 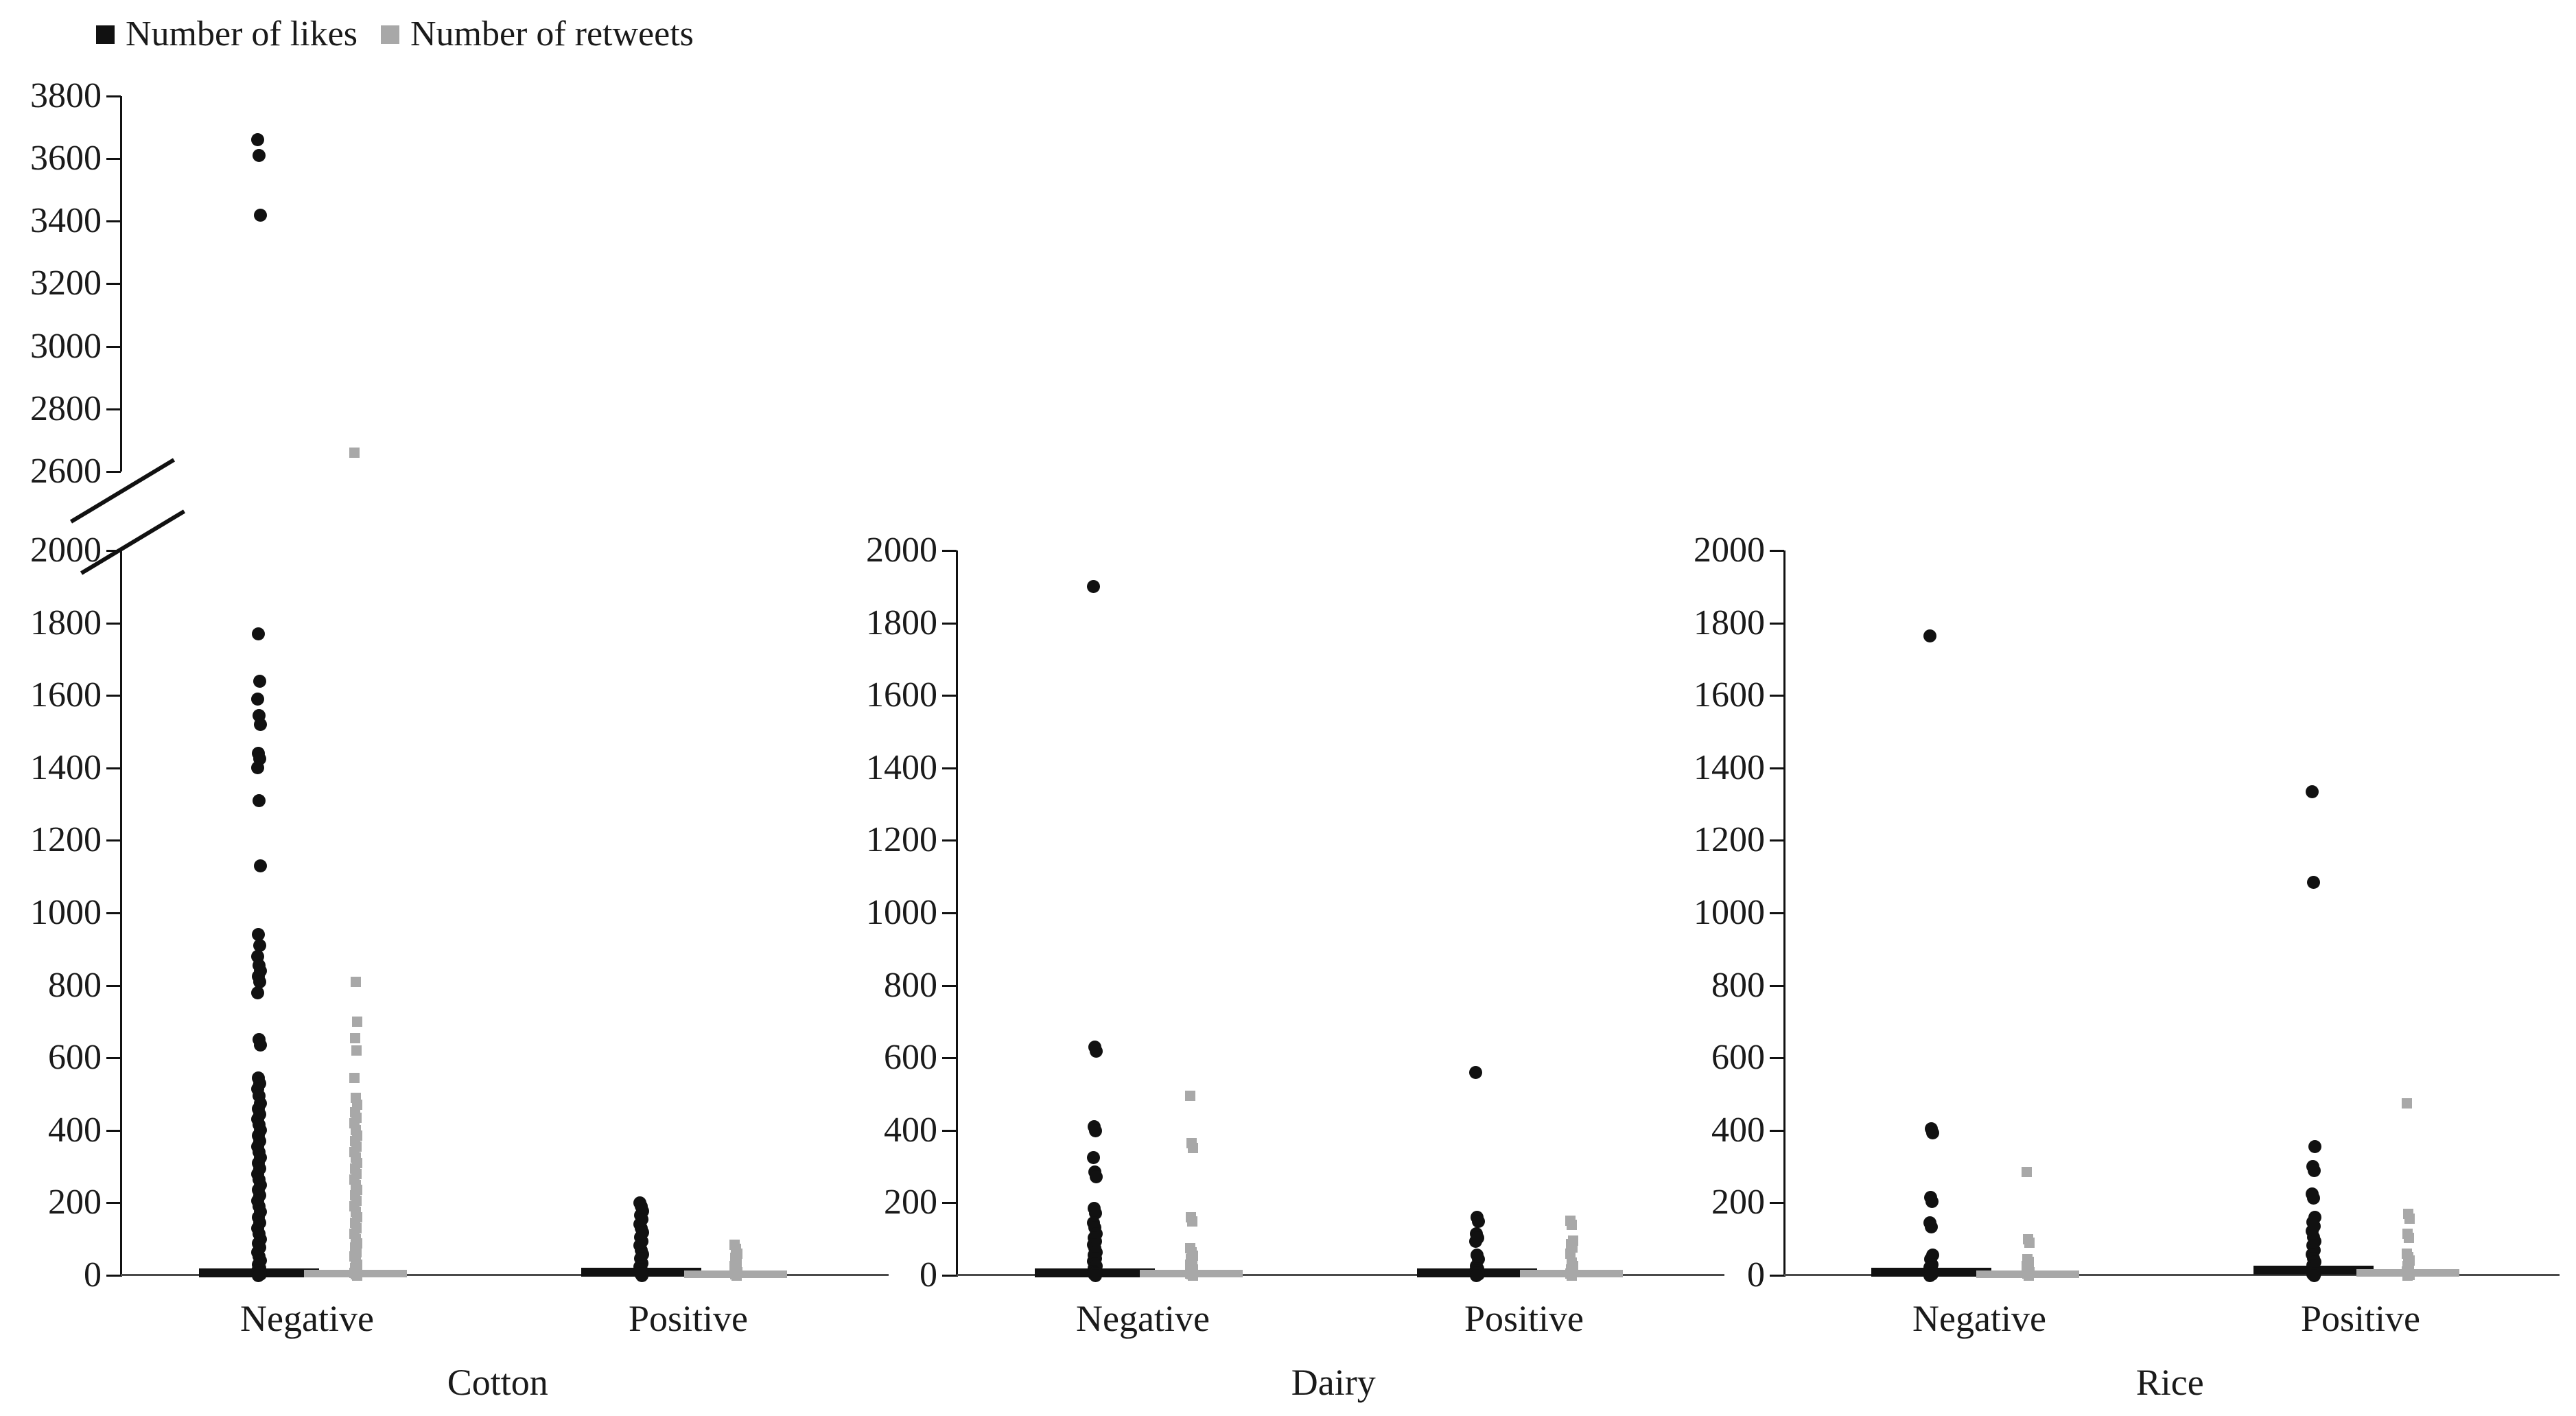 What do you see at coordinates (66, 283) in the screenshot?
I see `y-axis-tick-label: 3200` at bounding box center [66, 283].